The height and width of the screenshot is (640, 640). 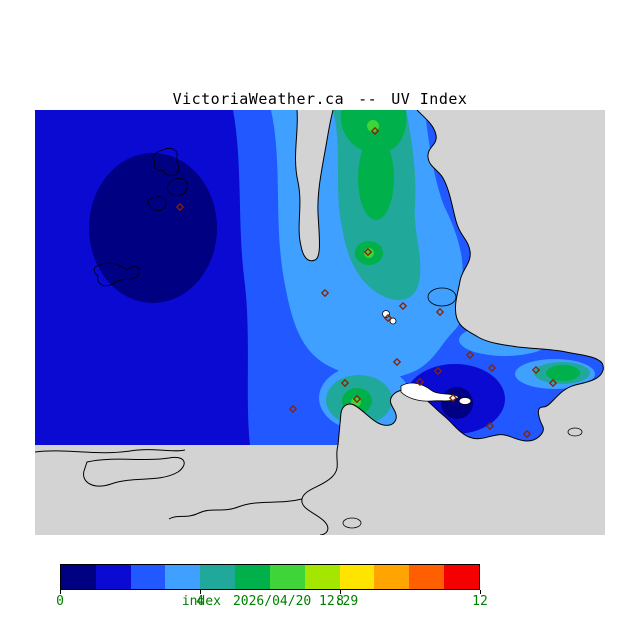 I want to click on coastline-island-outline, so click(x=442, y=297).